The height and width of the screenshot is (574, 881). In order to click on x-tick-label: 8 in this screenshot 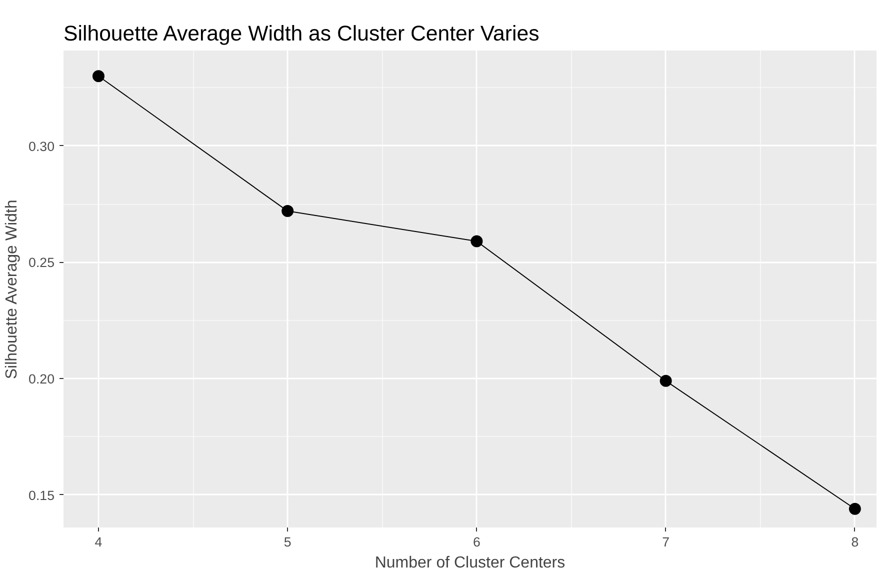, I will do `click(855, 542)`.